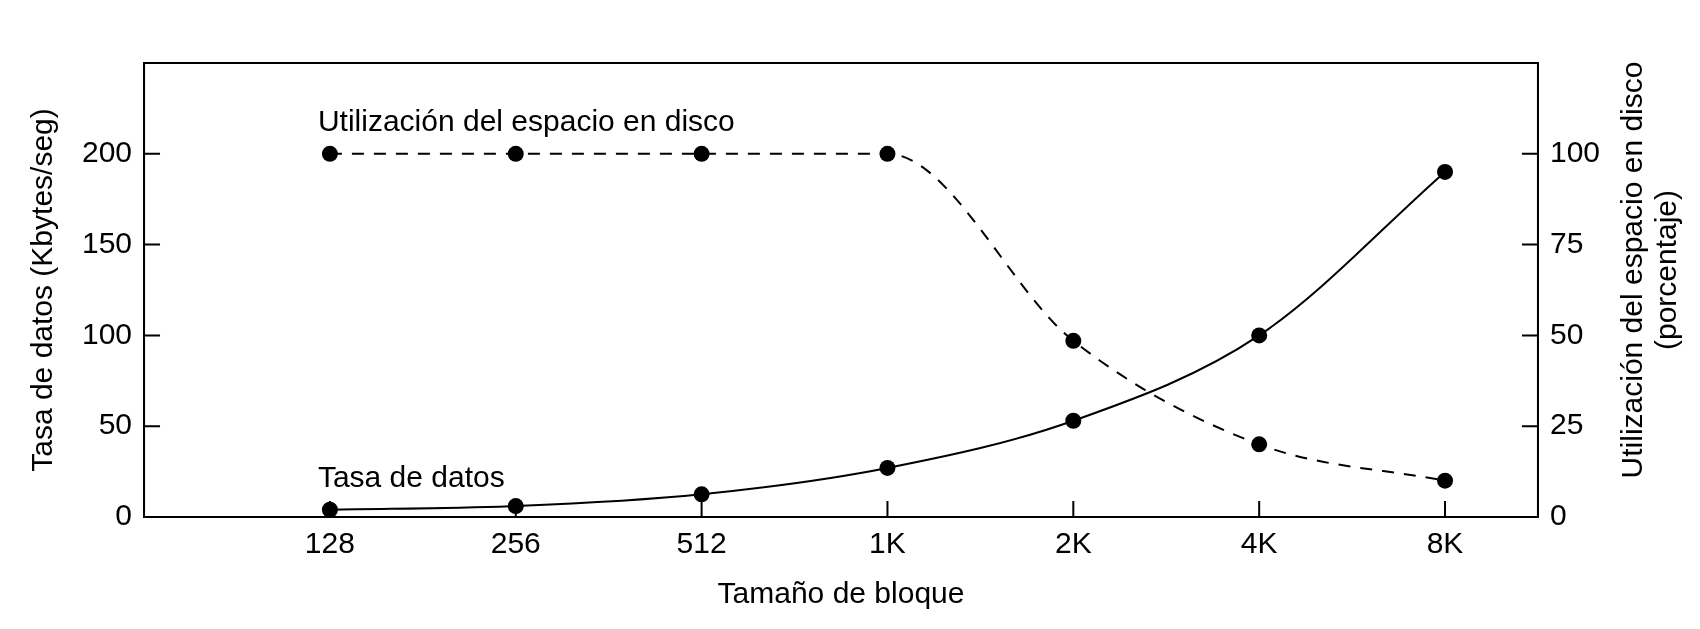  I want to click on y2-tick-label: 25, so click(1566, 424).